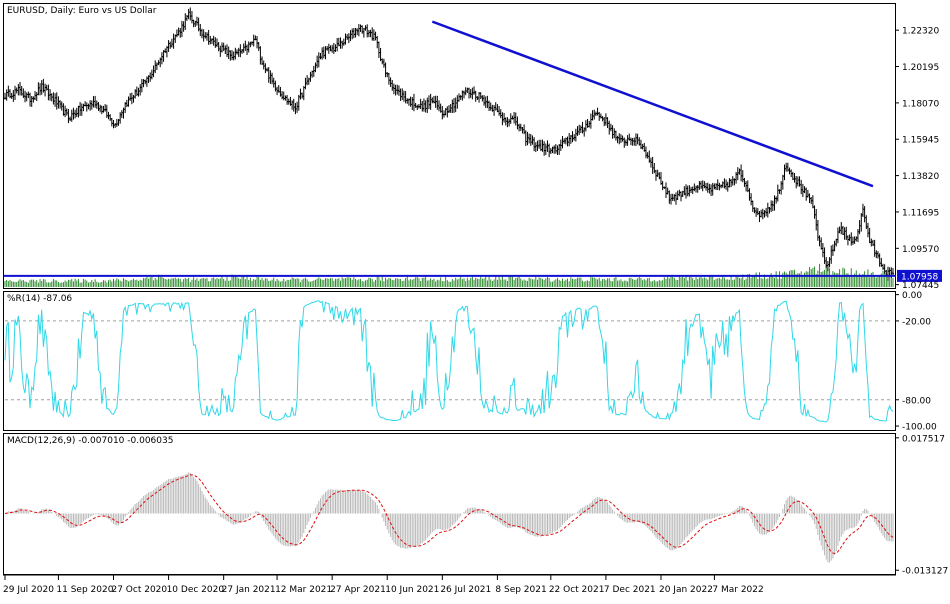 The image size is (950, 604). Describe the element at coordinates (196, 590) in the screenshot. I see `time-tick-label: 10 Dec 2020` at that location.